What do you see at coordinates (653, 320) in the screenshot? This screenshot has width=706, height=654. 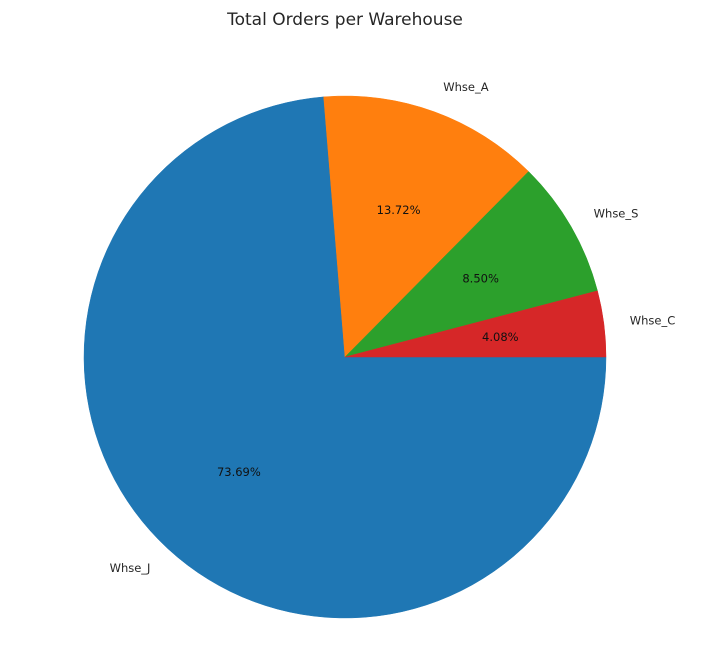 I see `slice-label-whse-c: Whse_C` at bounding box center [653, 320].